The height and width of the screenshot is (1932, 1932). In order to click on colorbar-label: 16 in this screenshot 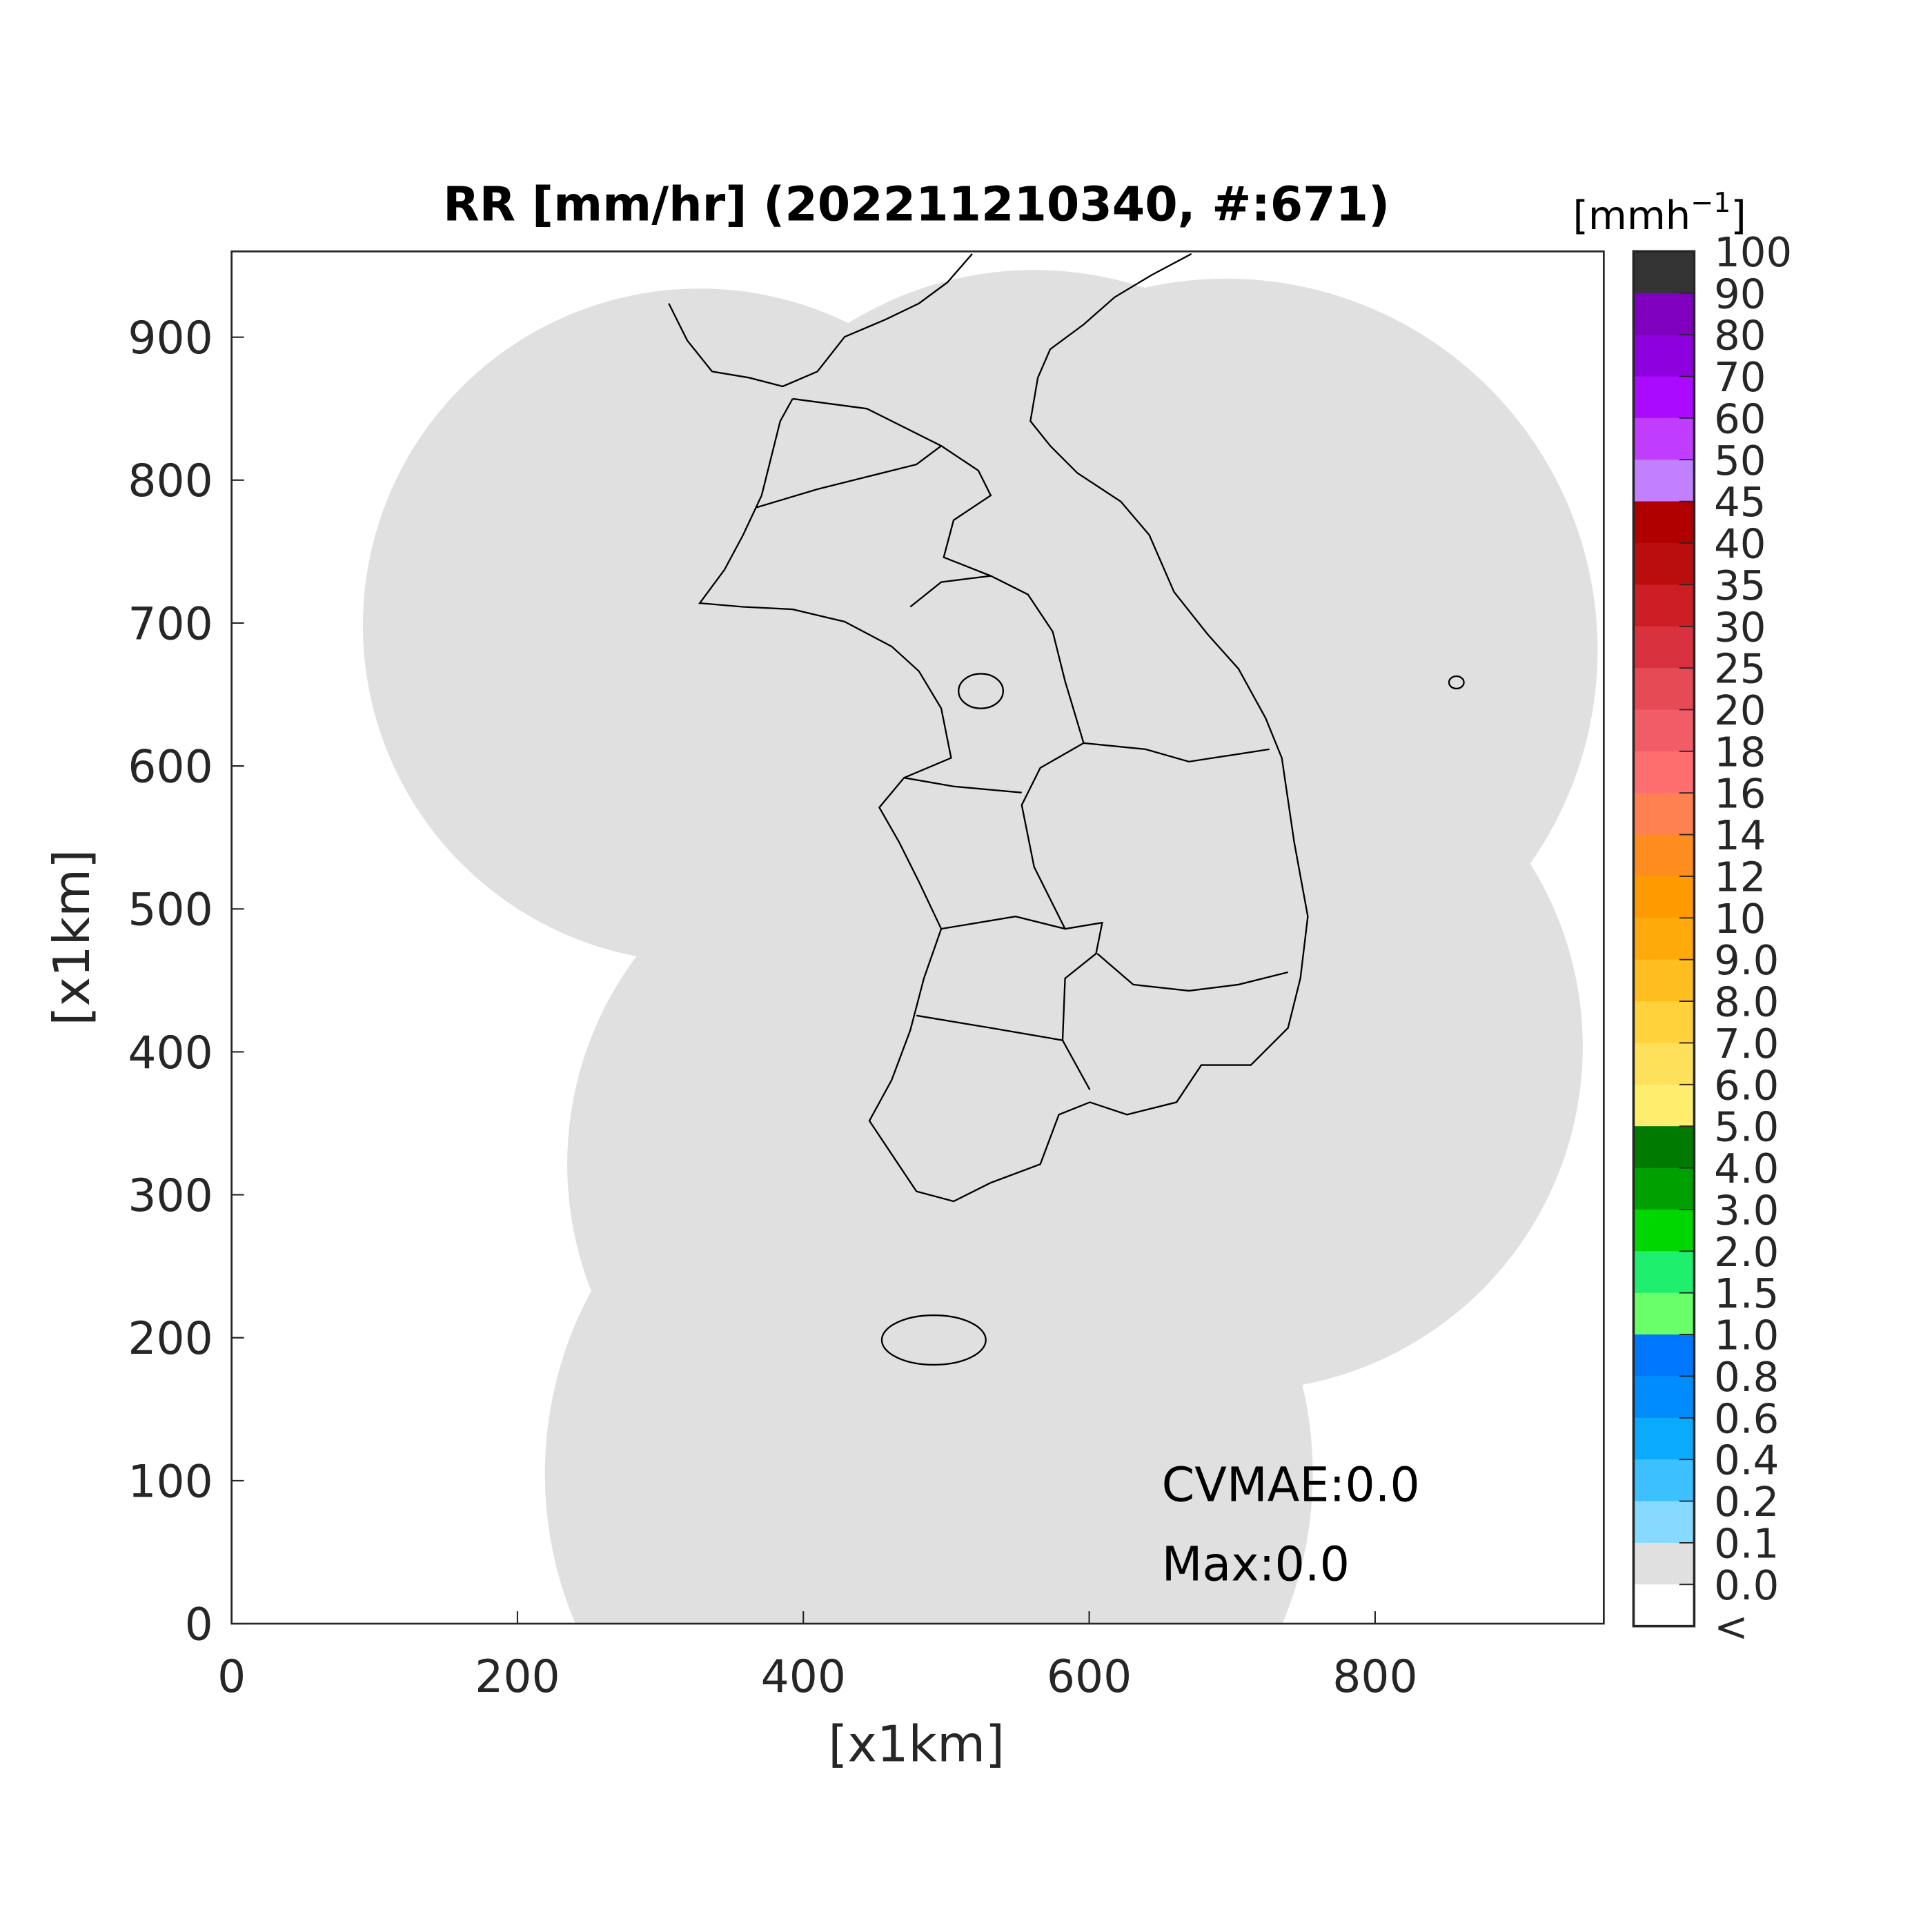, I will do `click(1740, 794)`.